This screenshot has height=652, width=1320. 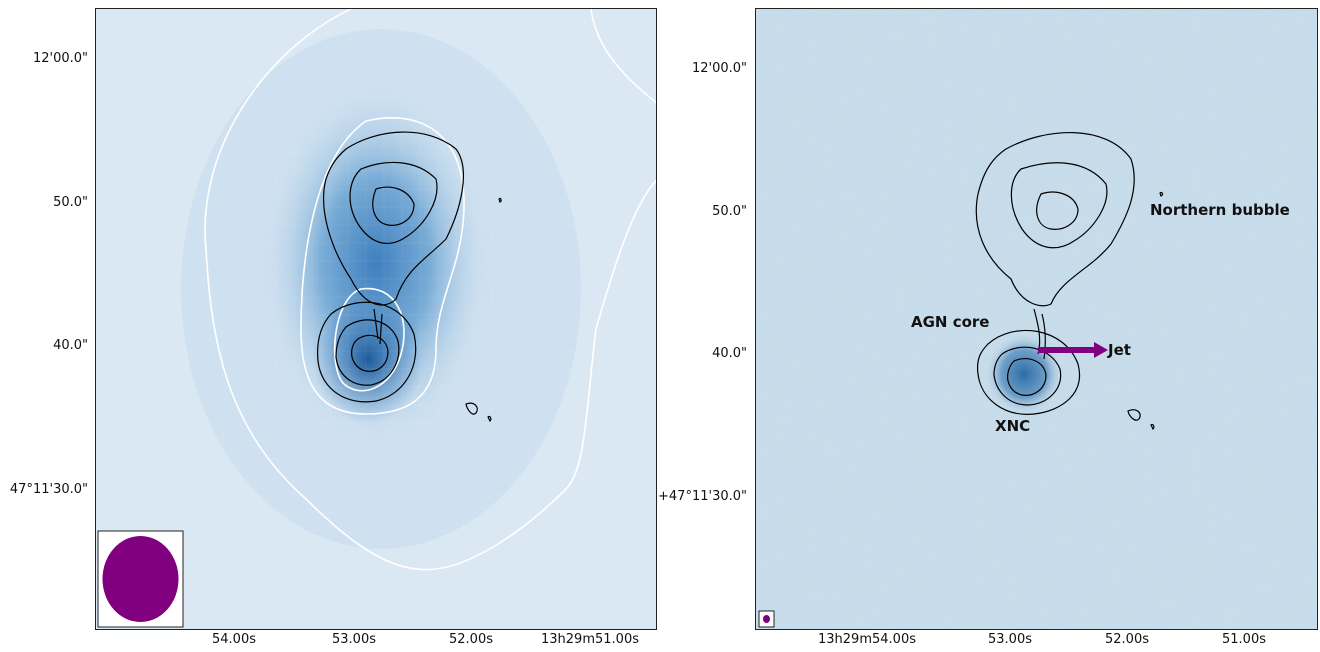 I want to click on xnc-label: XNC, so click(x=1013, y=426).